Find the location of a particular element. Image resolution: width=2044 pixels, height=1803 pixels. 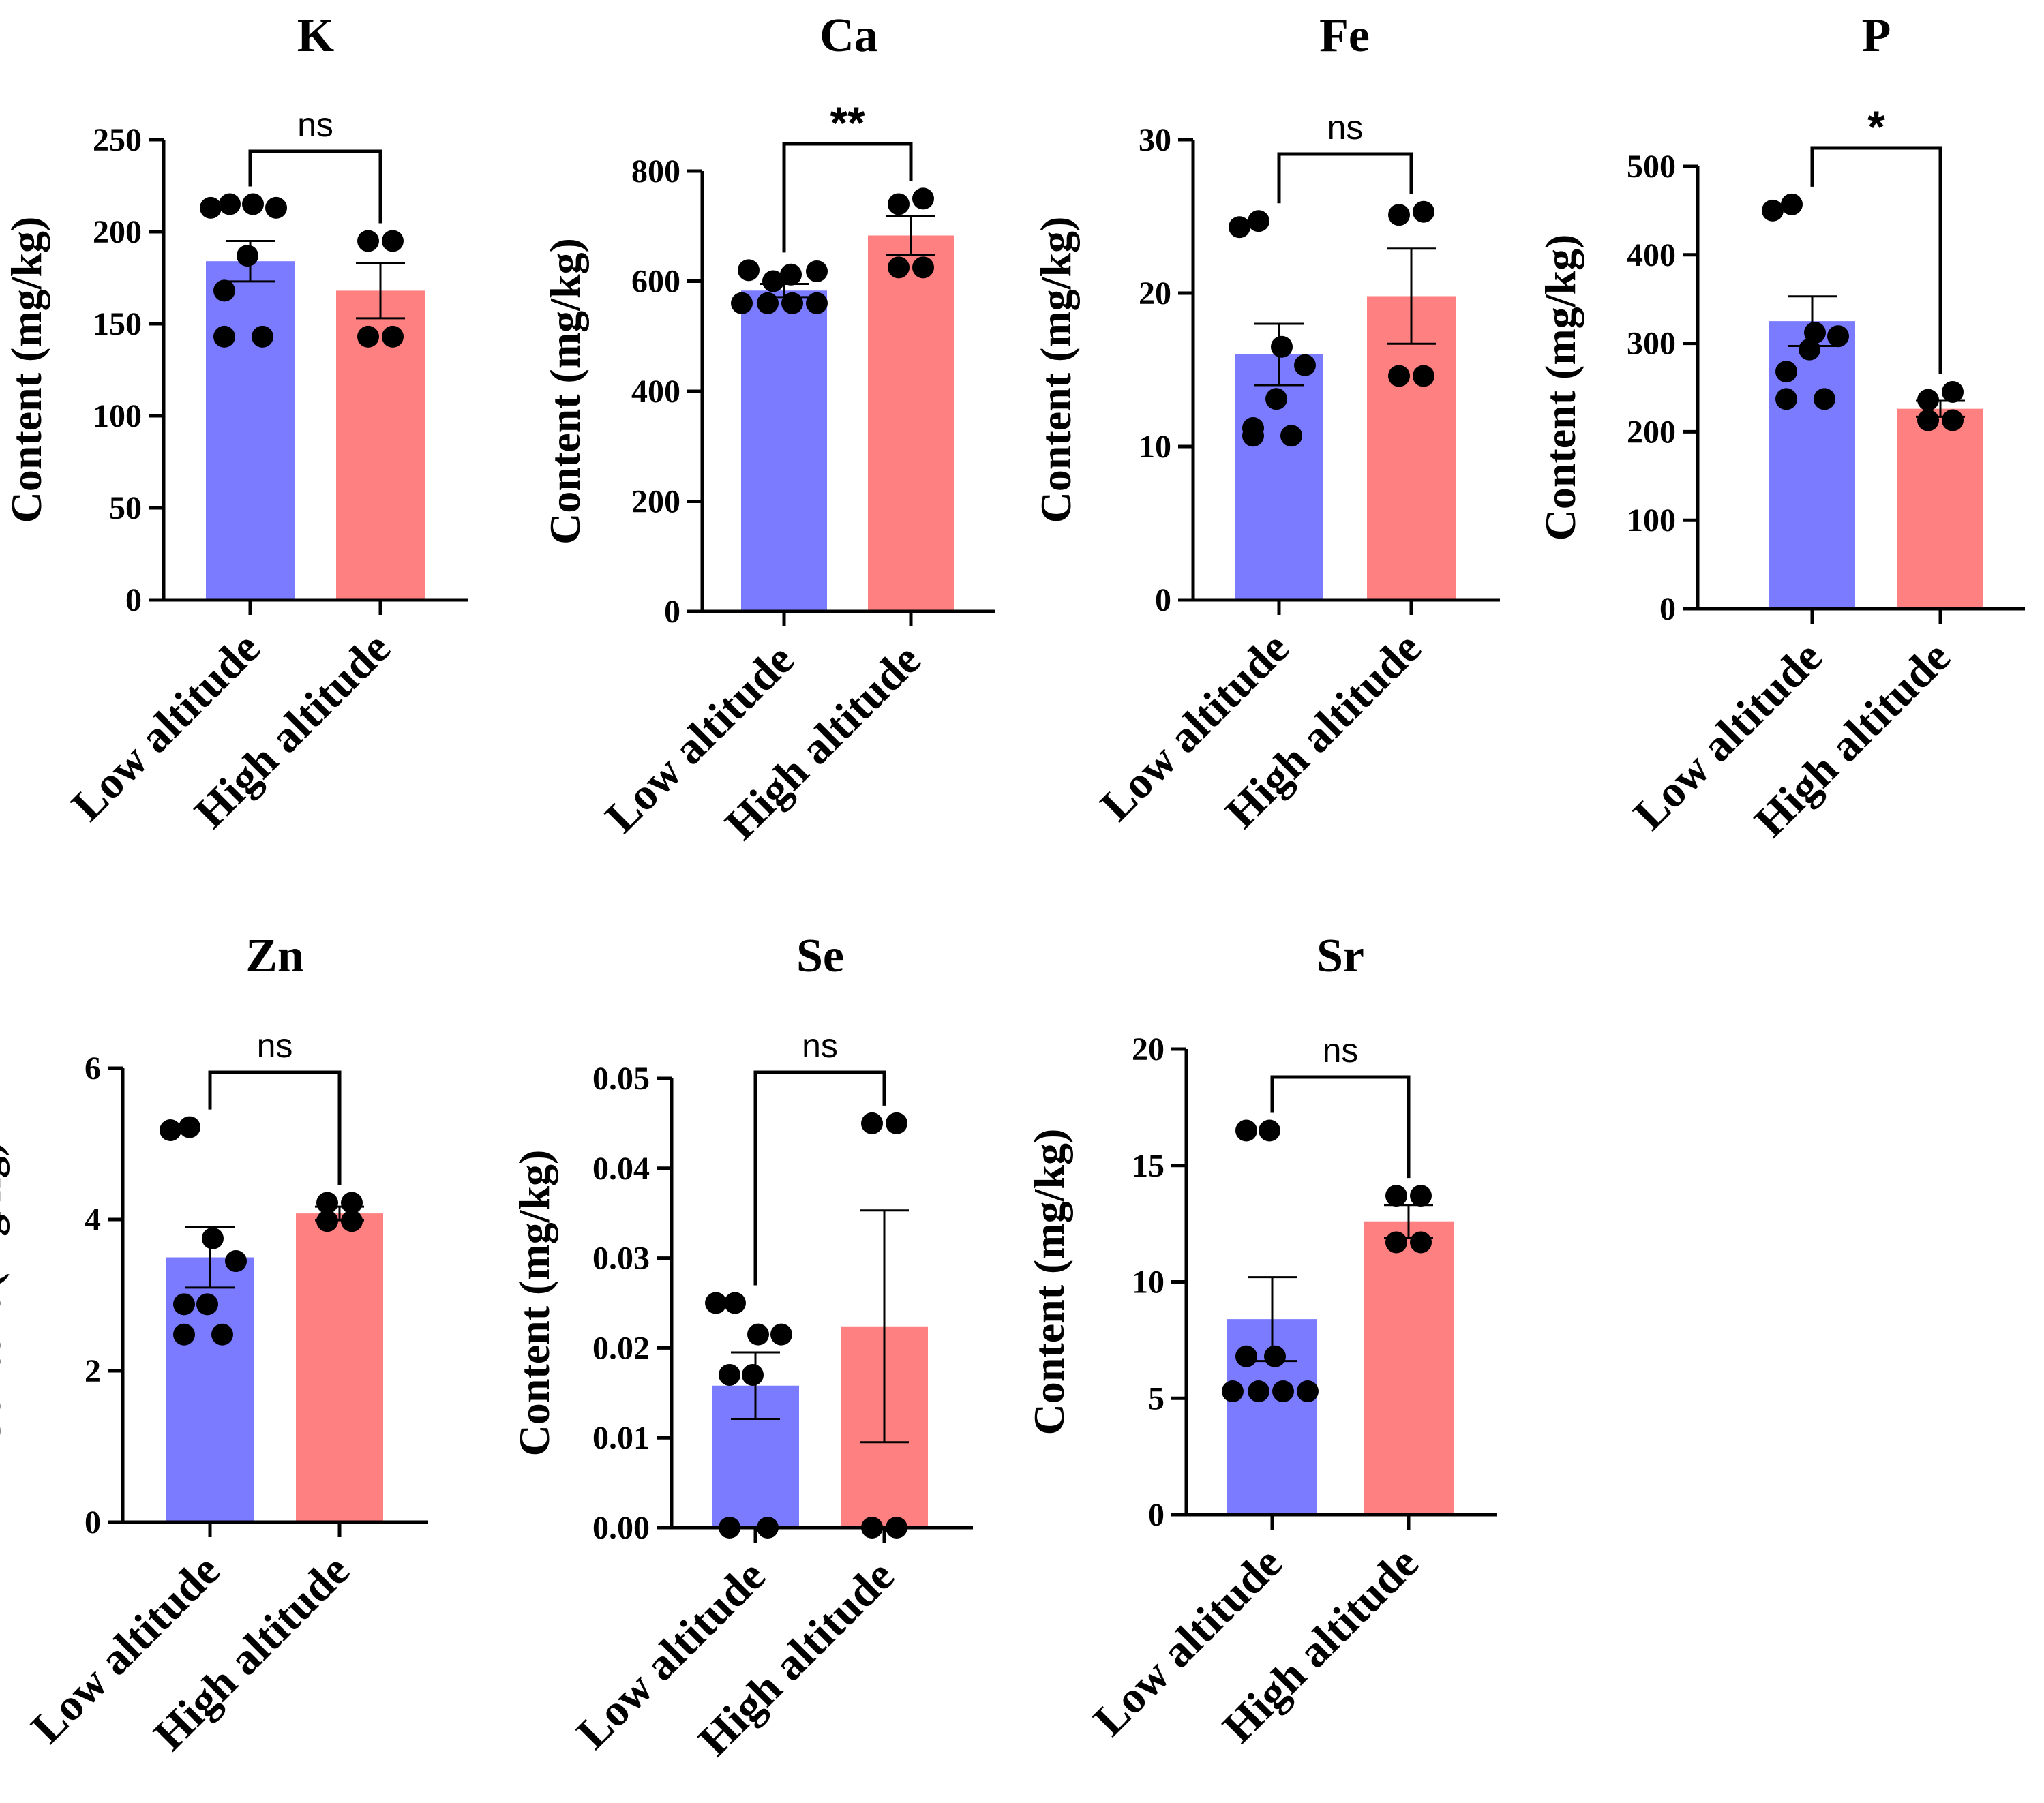

y-tick-label: 300 is located at coordinates (1651, 344).